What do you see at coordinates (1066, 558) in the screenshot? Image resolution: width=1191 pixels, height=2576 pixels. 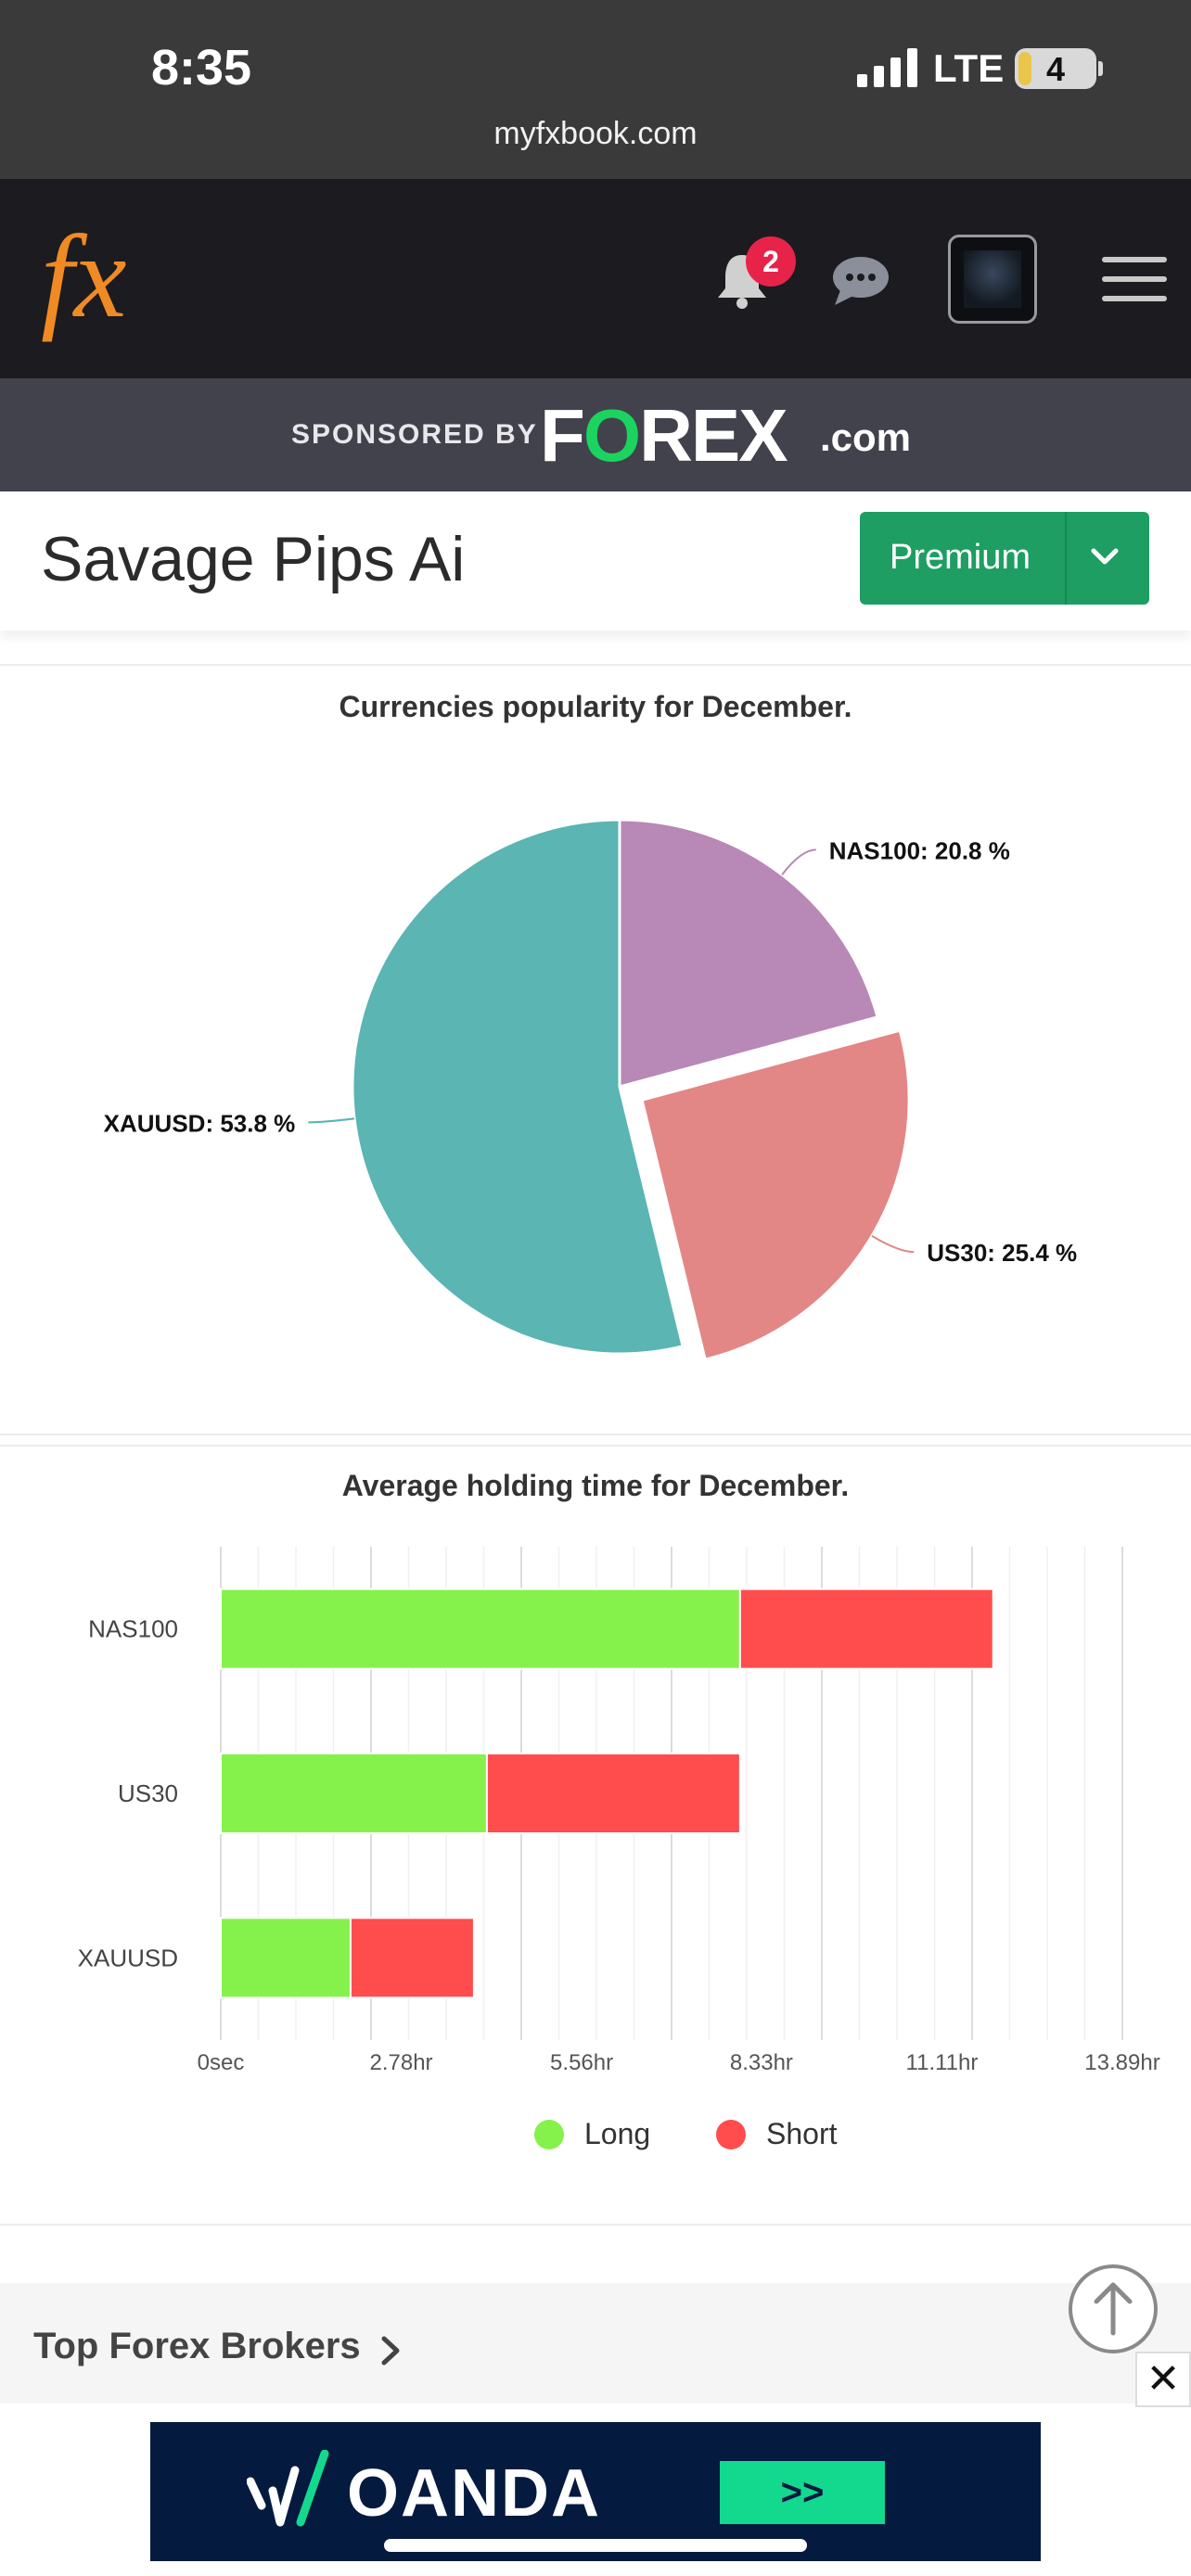 I see `premium-divider` at bounding box center [1066, 558].